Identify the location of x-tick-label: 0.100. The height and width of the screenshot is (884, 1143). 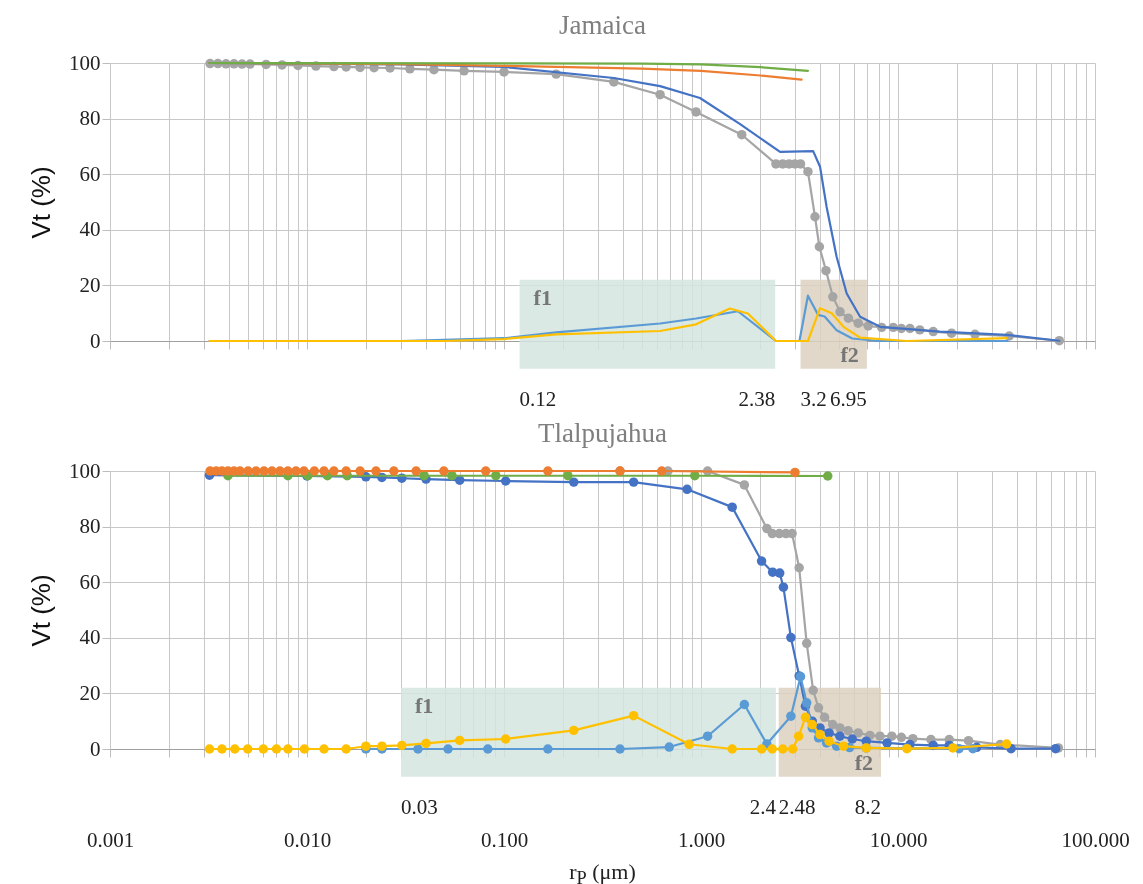
(504, 839).